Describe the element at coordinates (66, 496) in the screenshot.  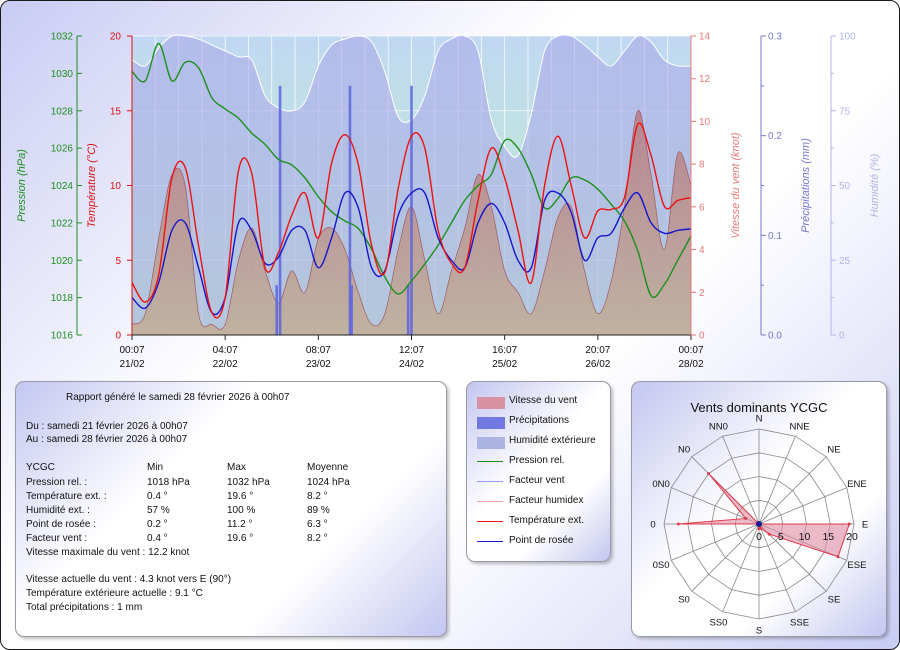
I see `report-row-label: Température ext. :` at that location.